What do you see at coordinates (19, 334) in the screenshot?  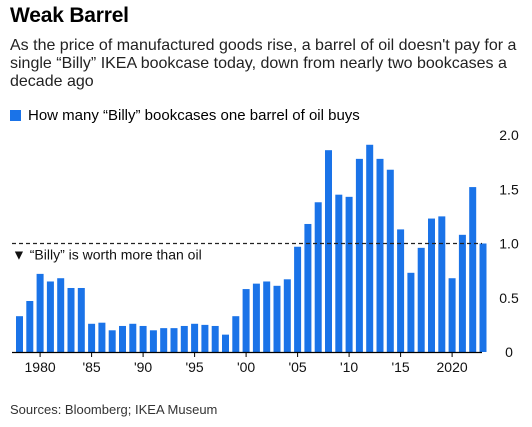 I see `bar-1978` at bounding box center [19, 334].